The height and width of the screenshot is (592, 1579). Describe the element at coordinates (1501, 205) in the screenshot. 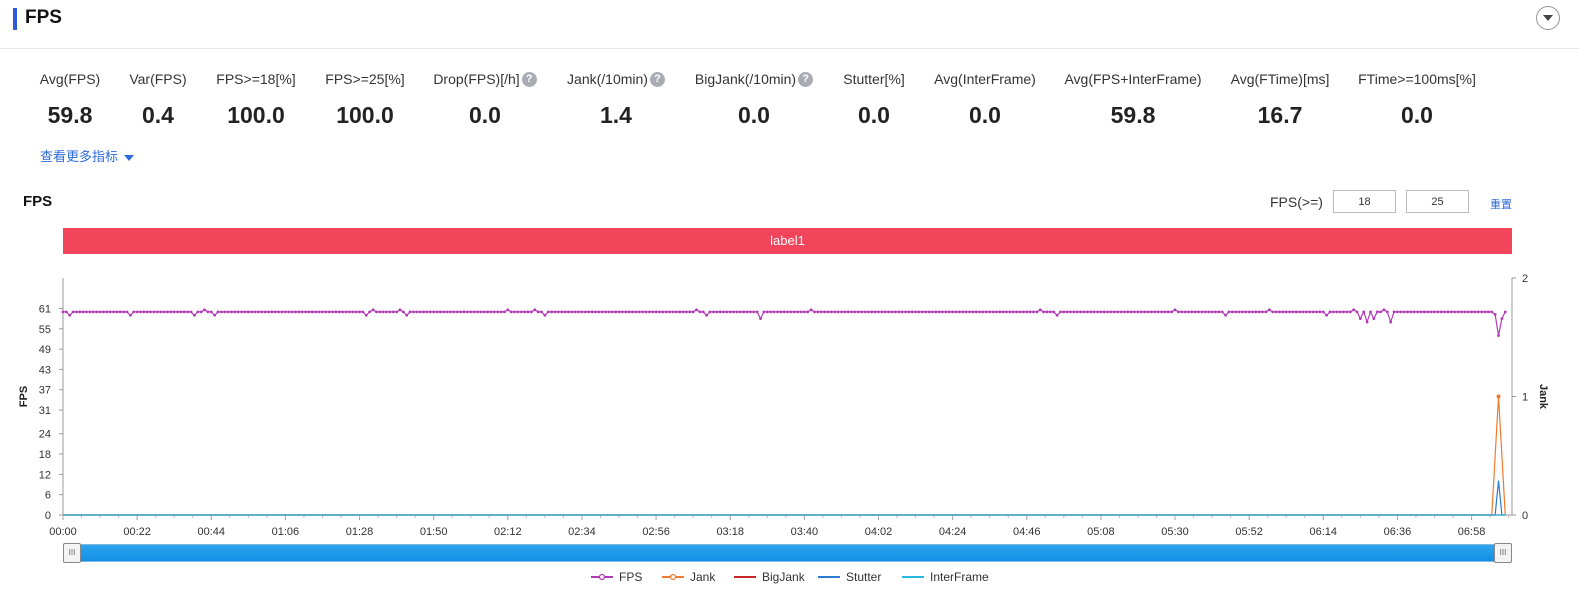

I see `reset-button: 重置` at that location.